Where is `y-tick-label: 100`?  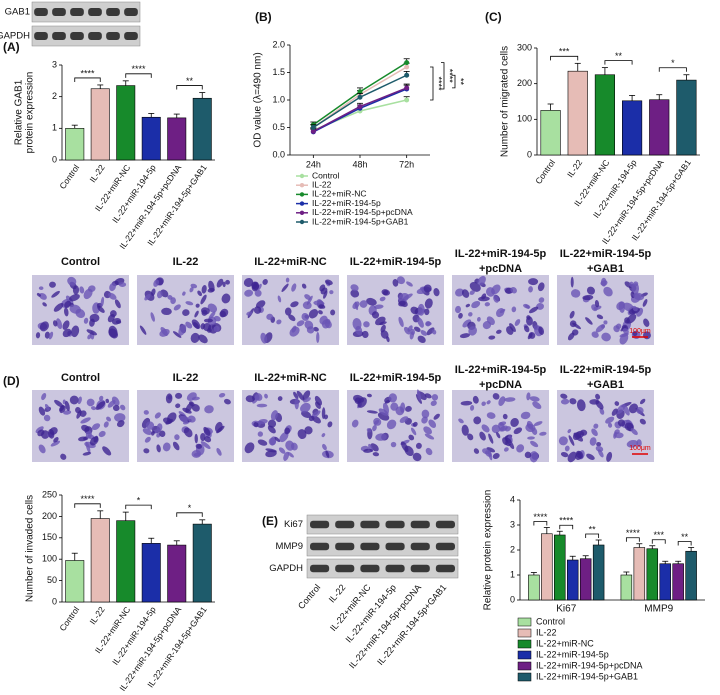
y-tick-label: 100 is located at coordinates (49, 559).